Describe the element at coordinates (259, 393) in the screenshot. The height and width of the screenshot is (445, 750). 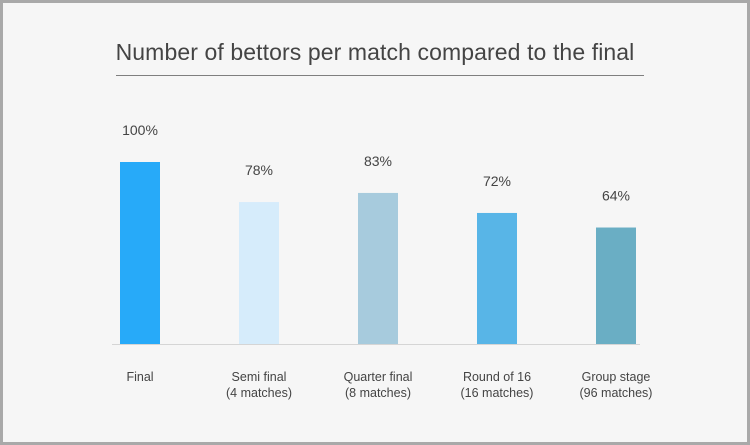
I see `category-label: (4 matches)` at that location.